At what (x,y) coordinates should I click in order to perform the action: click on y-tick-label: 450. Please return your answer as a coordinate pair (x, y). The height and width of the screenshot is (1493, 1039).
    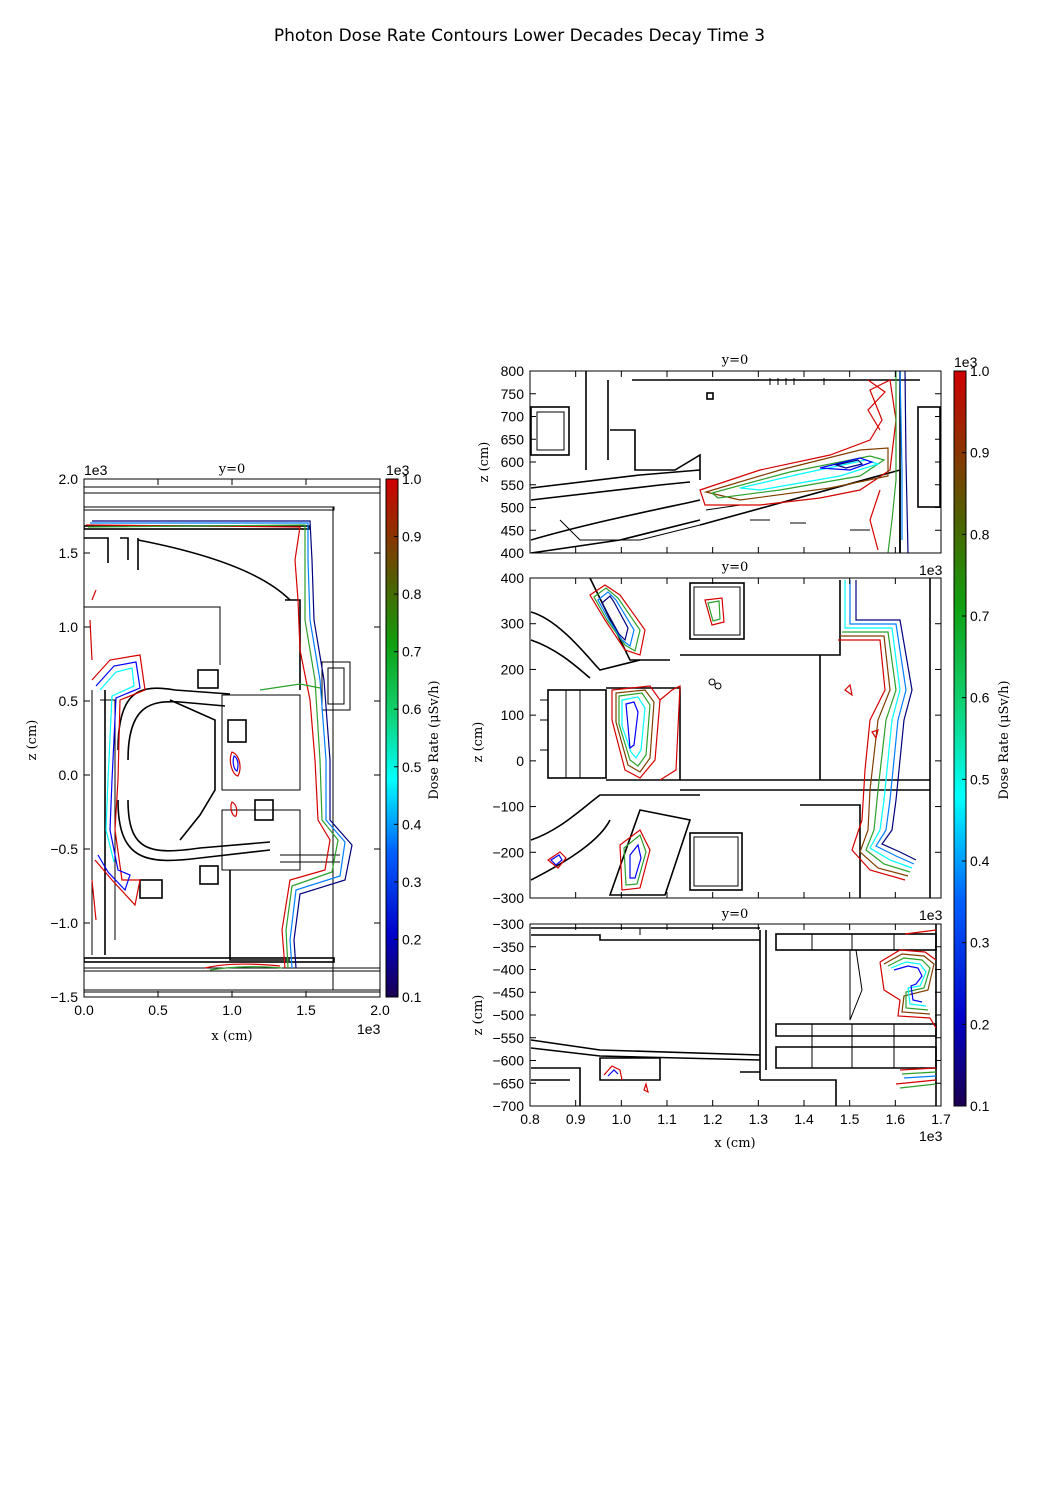
    Looking at the image, I should click on (513, 530).